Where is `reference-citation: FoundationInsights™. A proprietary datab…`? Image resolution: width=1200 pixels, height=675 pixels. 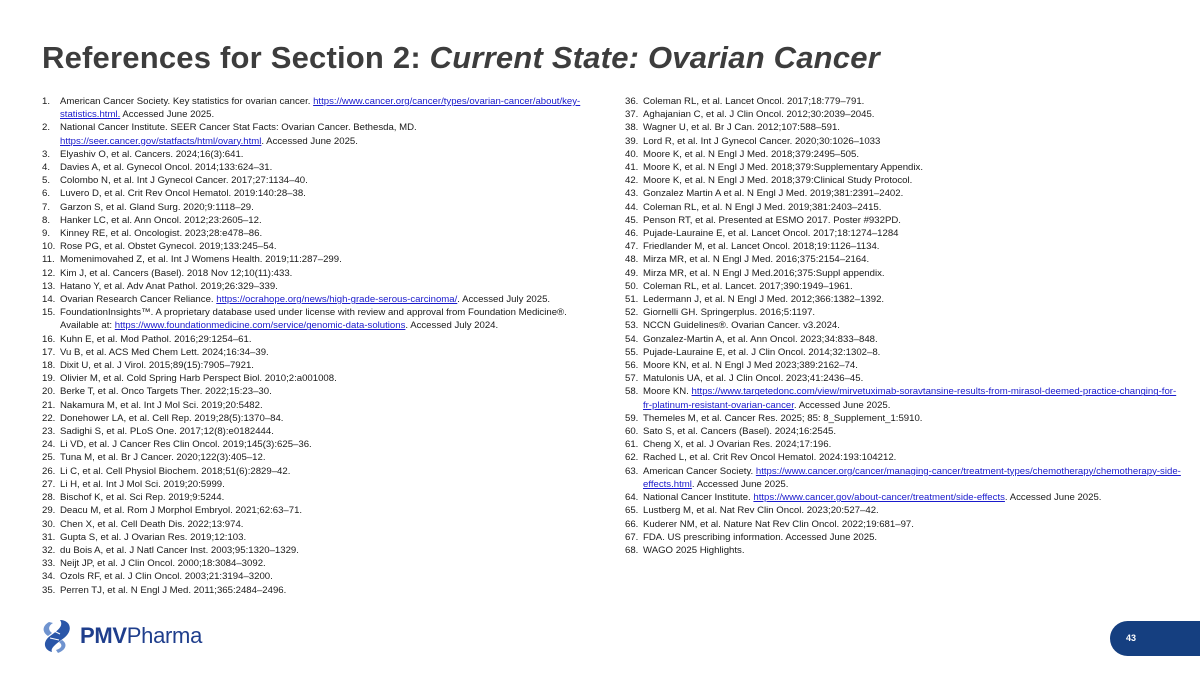
reference-citation: FoundationInsights™. A proprietary datab… is located at coordinates (313, 319).